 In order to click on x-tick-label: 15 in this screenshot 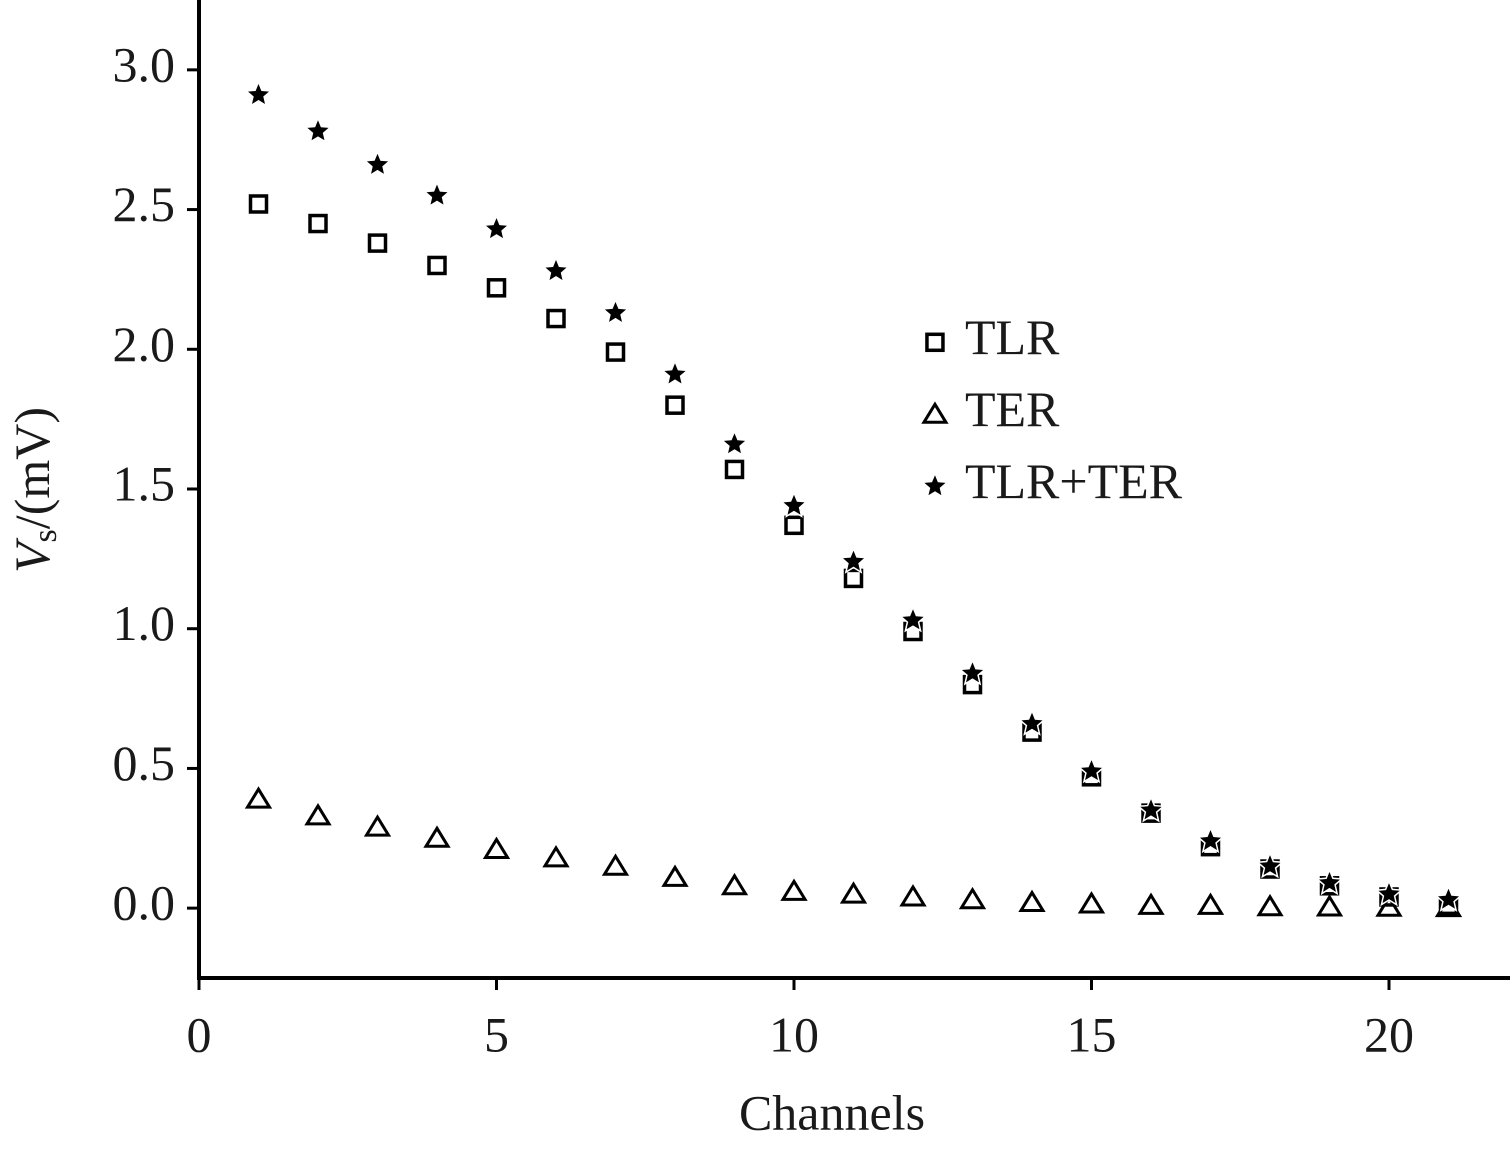, I will do `click(1092, 1034)`.